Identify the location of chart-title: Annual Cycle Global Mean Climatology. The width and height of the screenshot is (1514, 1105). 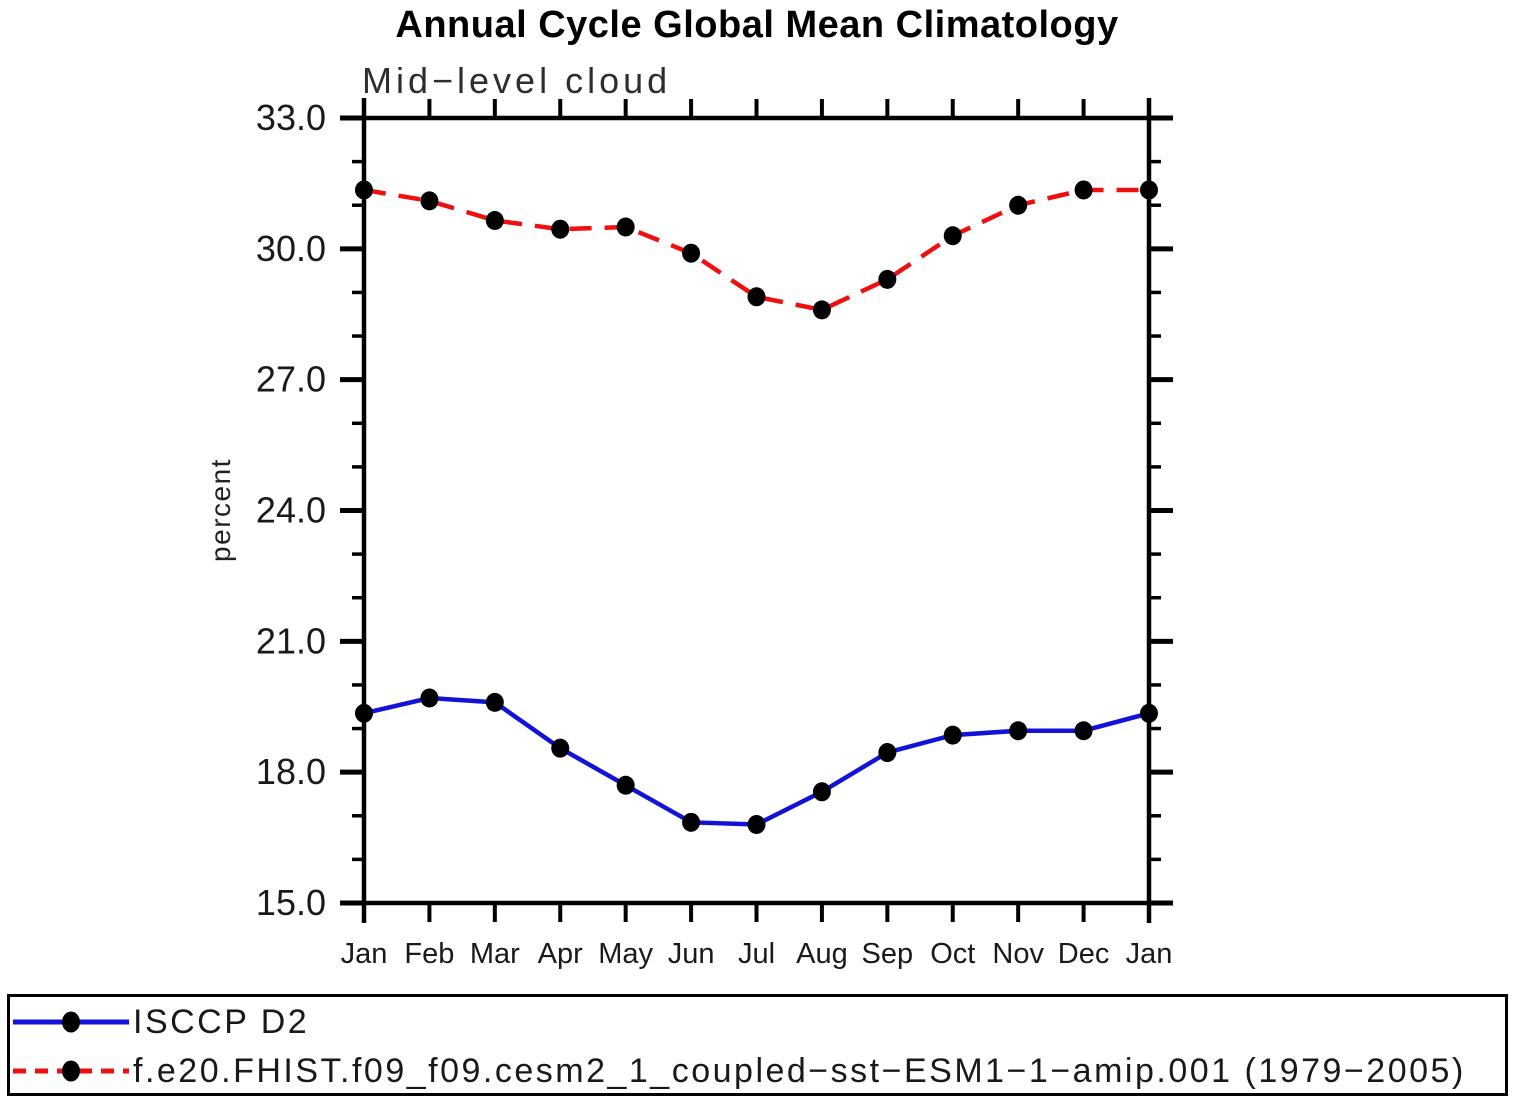
(757, 25).